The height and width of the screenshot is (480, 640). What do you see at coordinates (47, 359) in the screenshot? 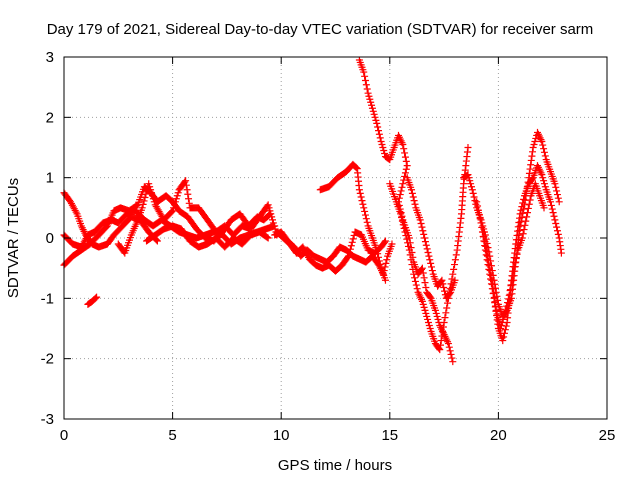
I see `y-tick-label: -2` at bounding box center [47, 359].